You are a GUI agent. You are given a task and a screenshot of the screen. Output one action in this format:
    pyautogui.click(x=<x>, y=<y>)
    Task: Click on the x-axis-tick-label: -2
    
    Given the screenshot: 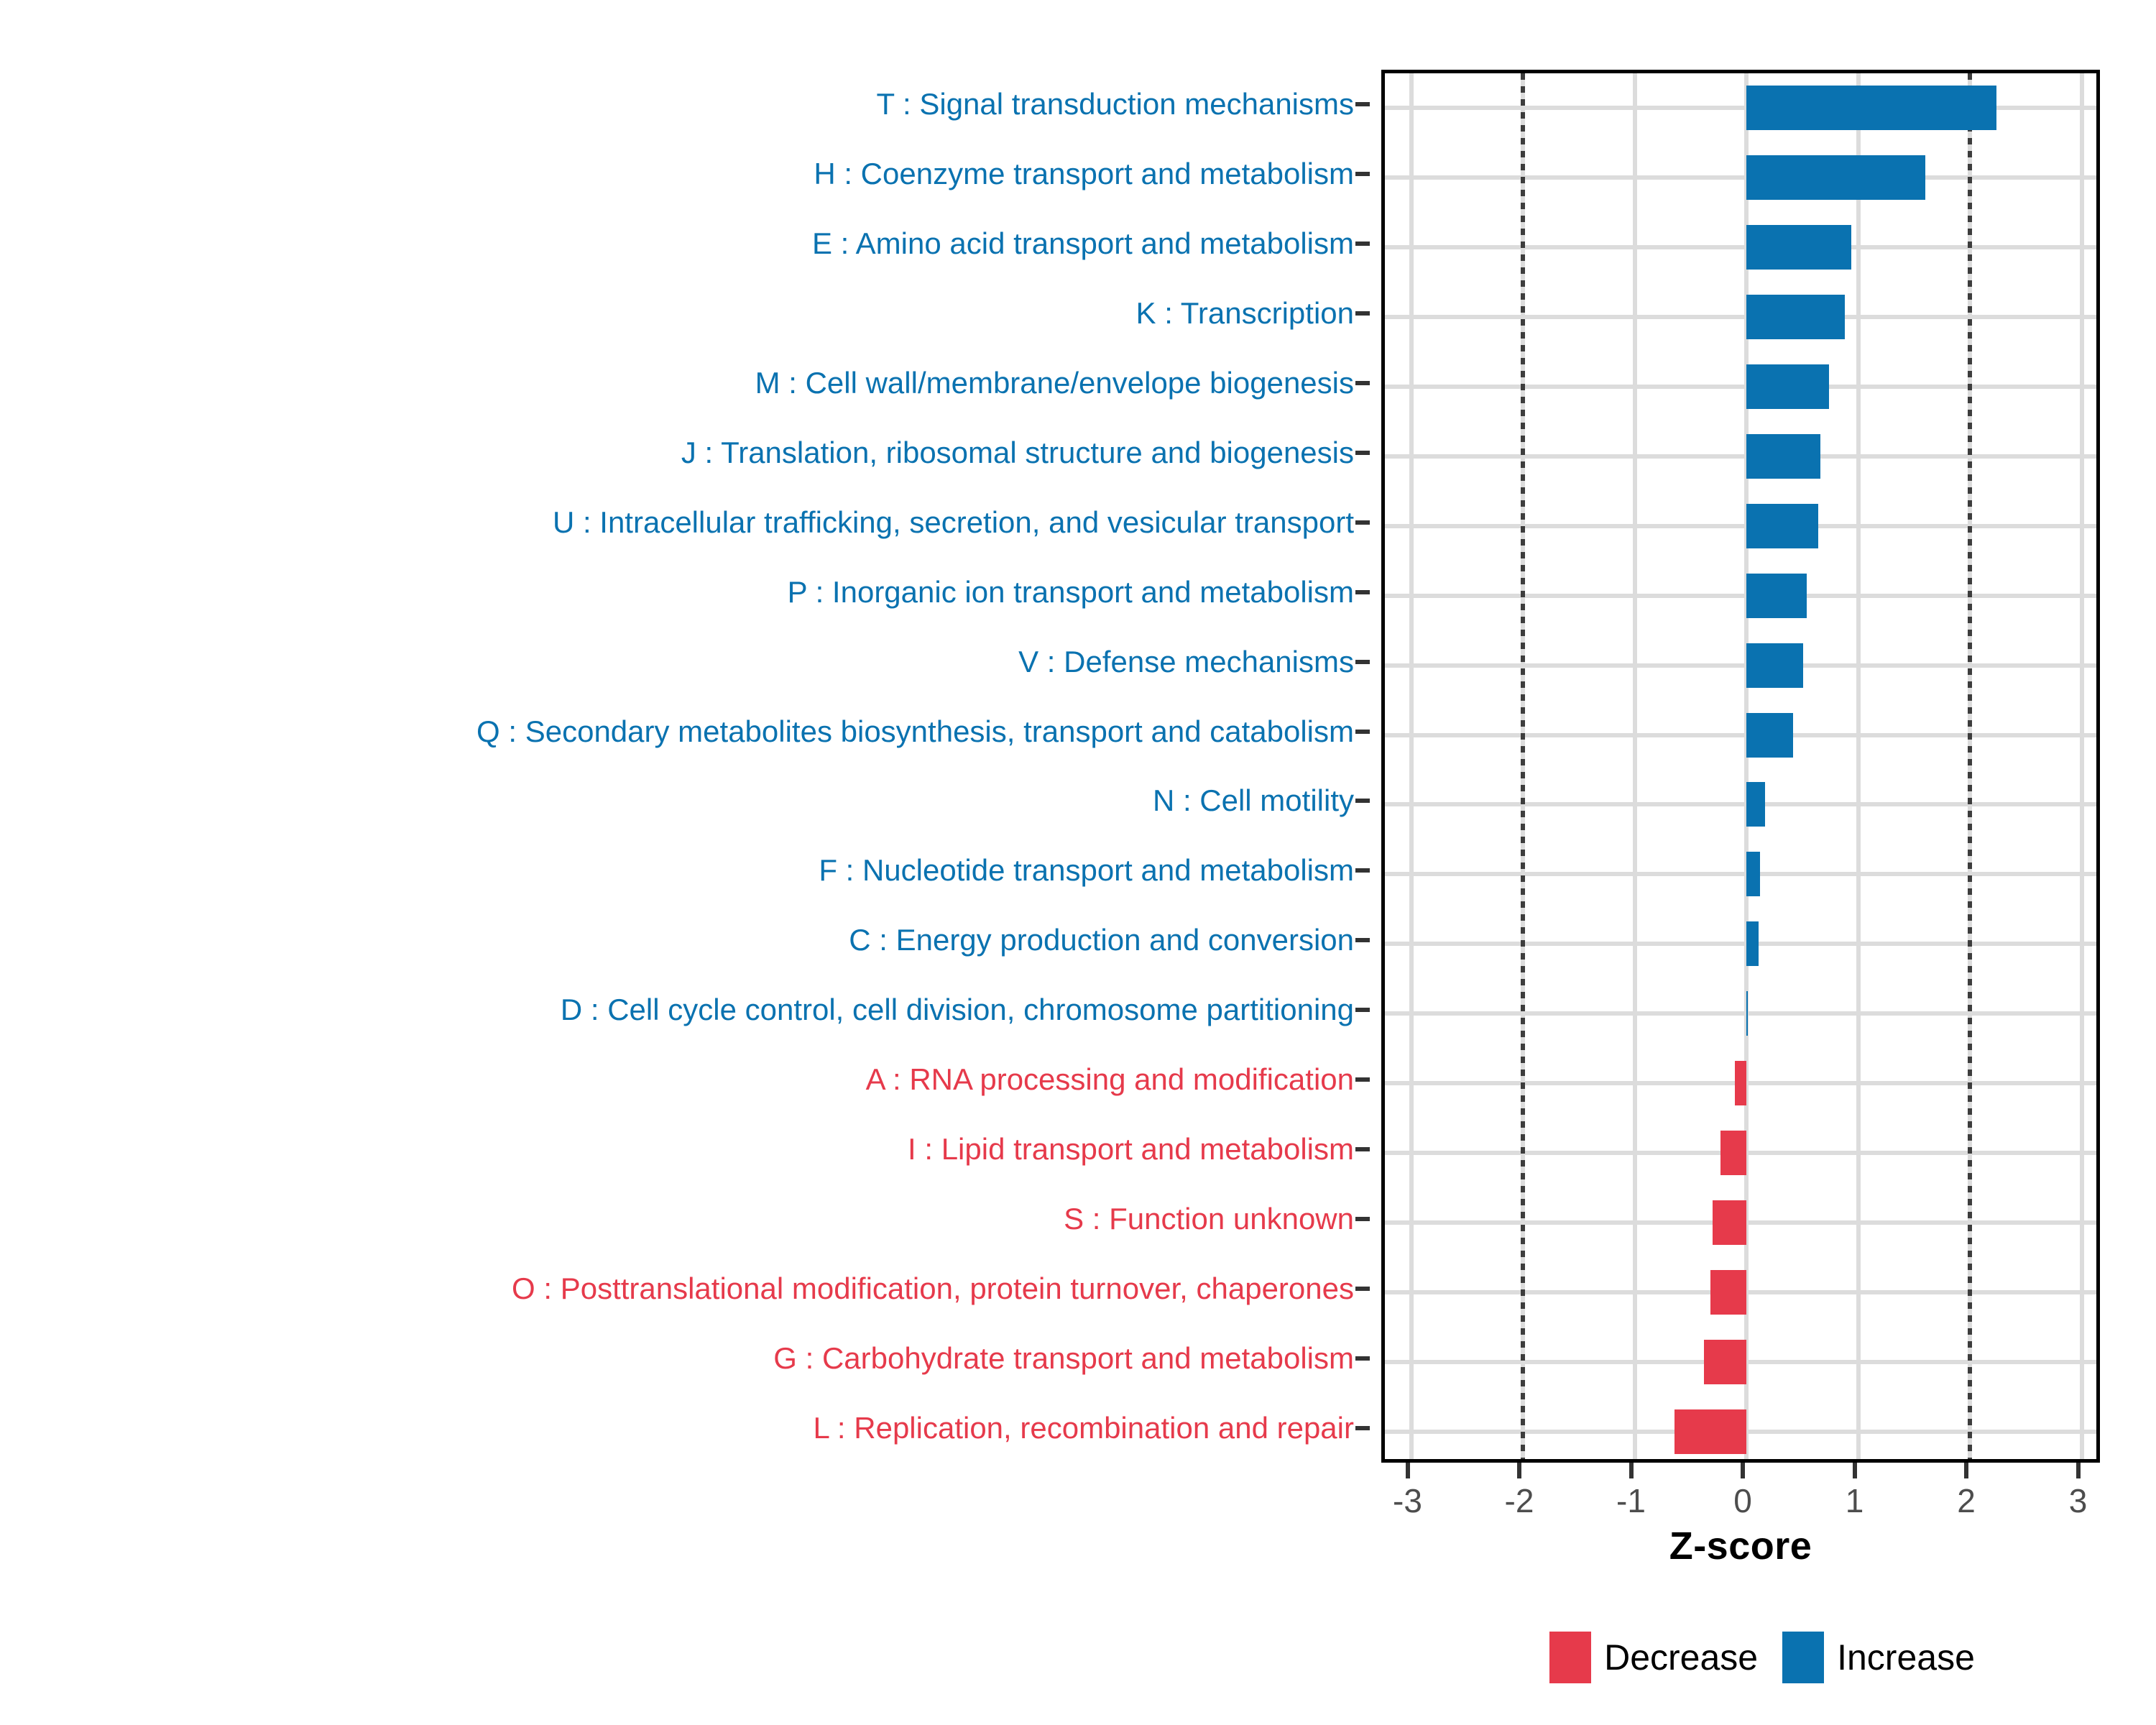 What is the action you would take?
    pyautogui.click(x=1519, y=1500)
    